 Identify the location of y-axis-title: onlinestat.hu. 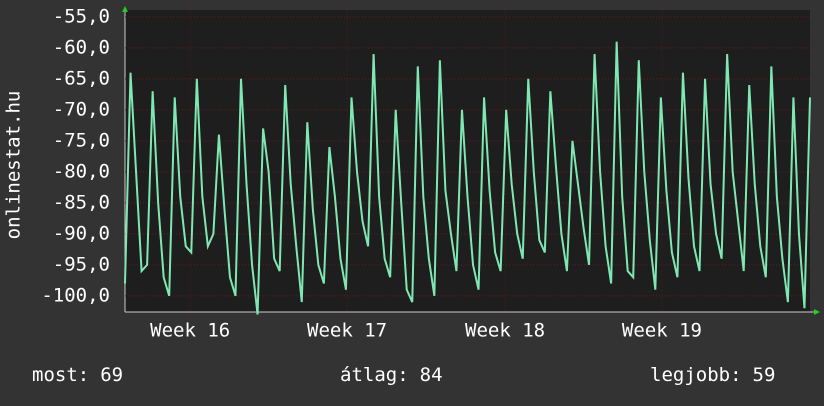
(14, 165).